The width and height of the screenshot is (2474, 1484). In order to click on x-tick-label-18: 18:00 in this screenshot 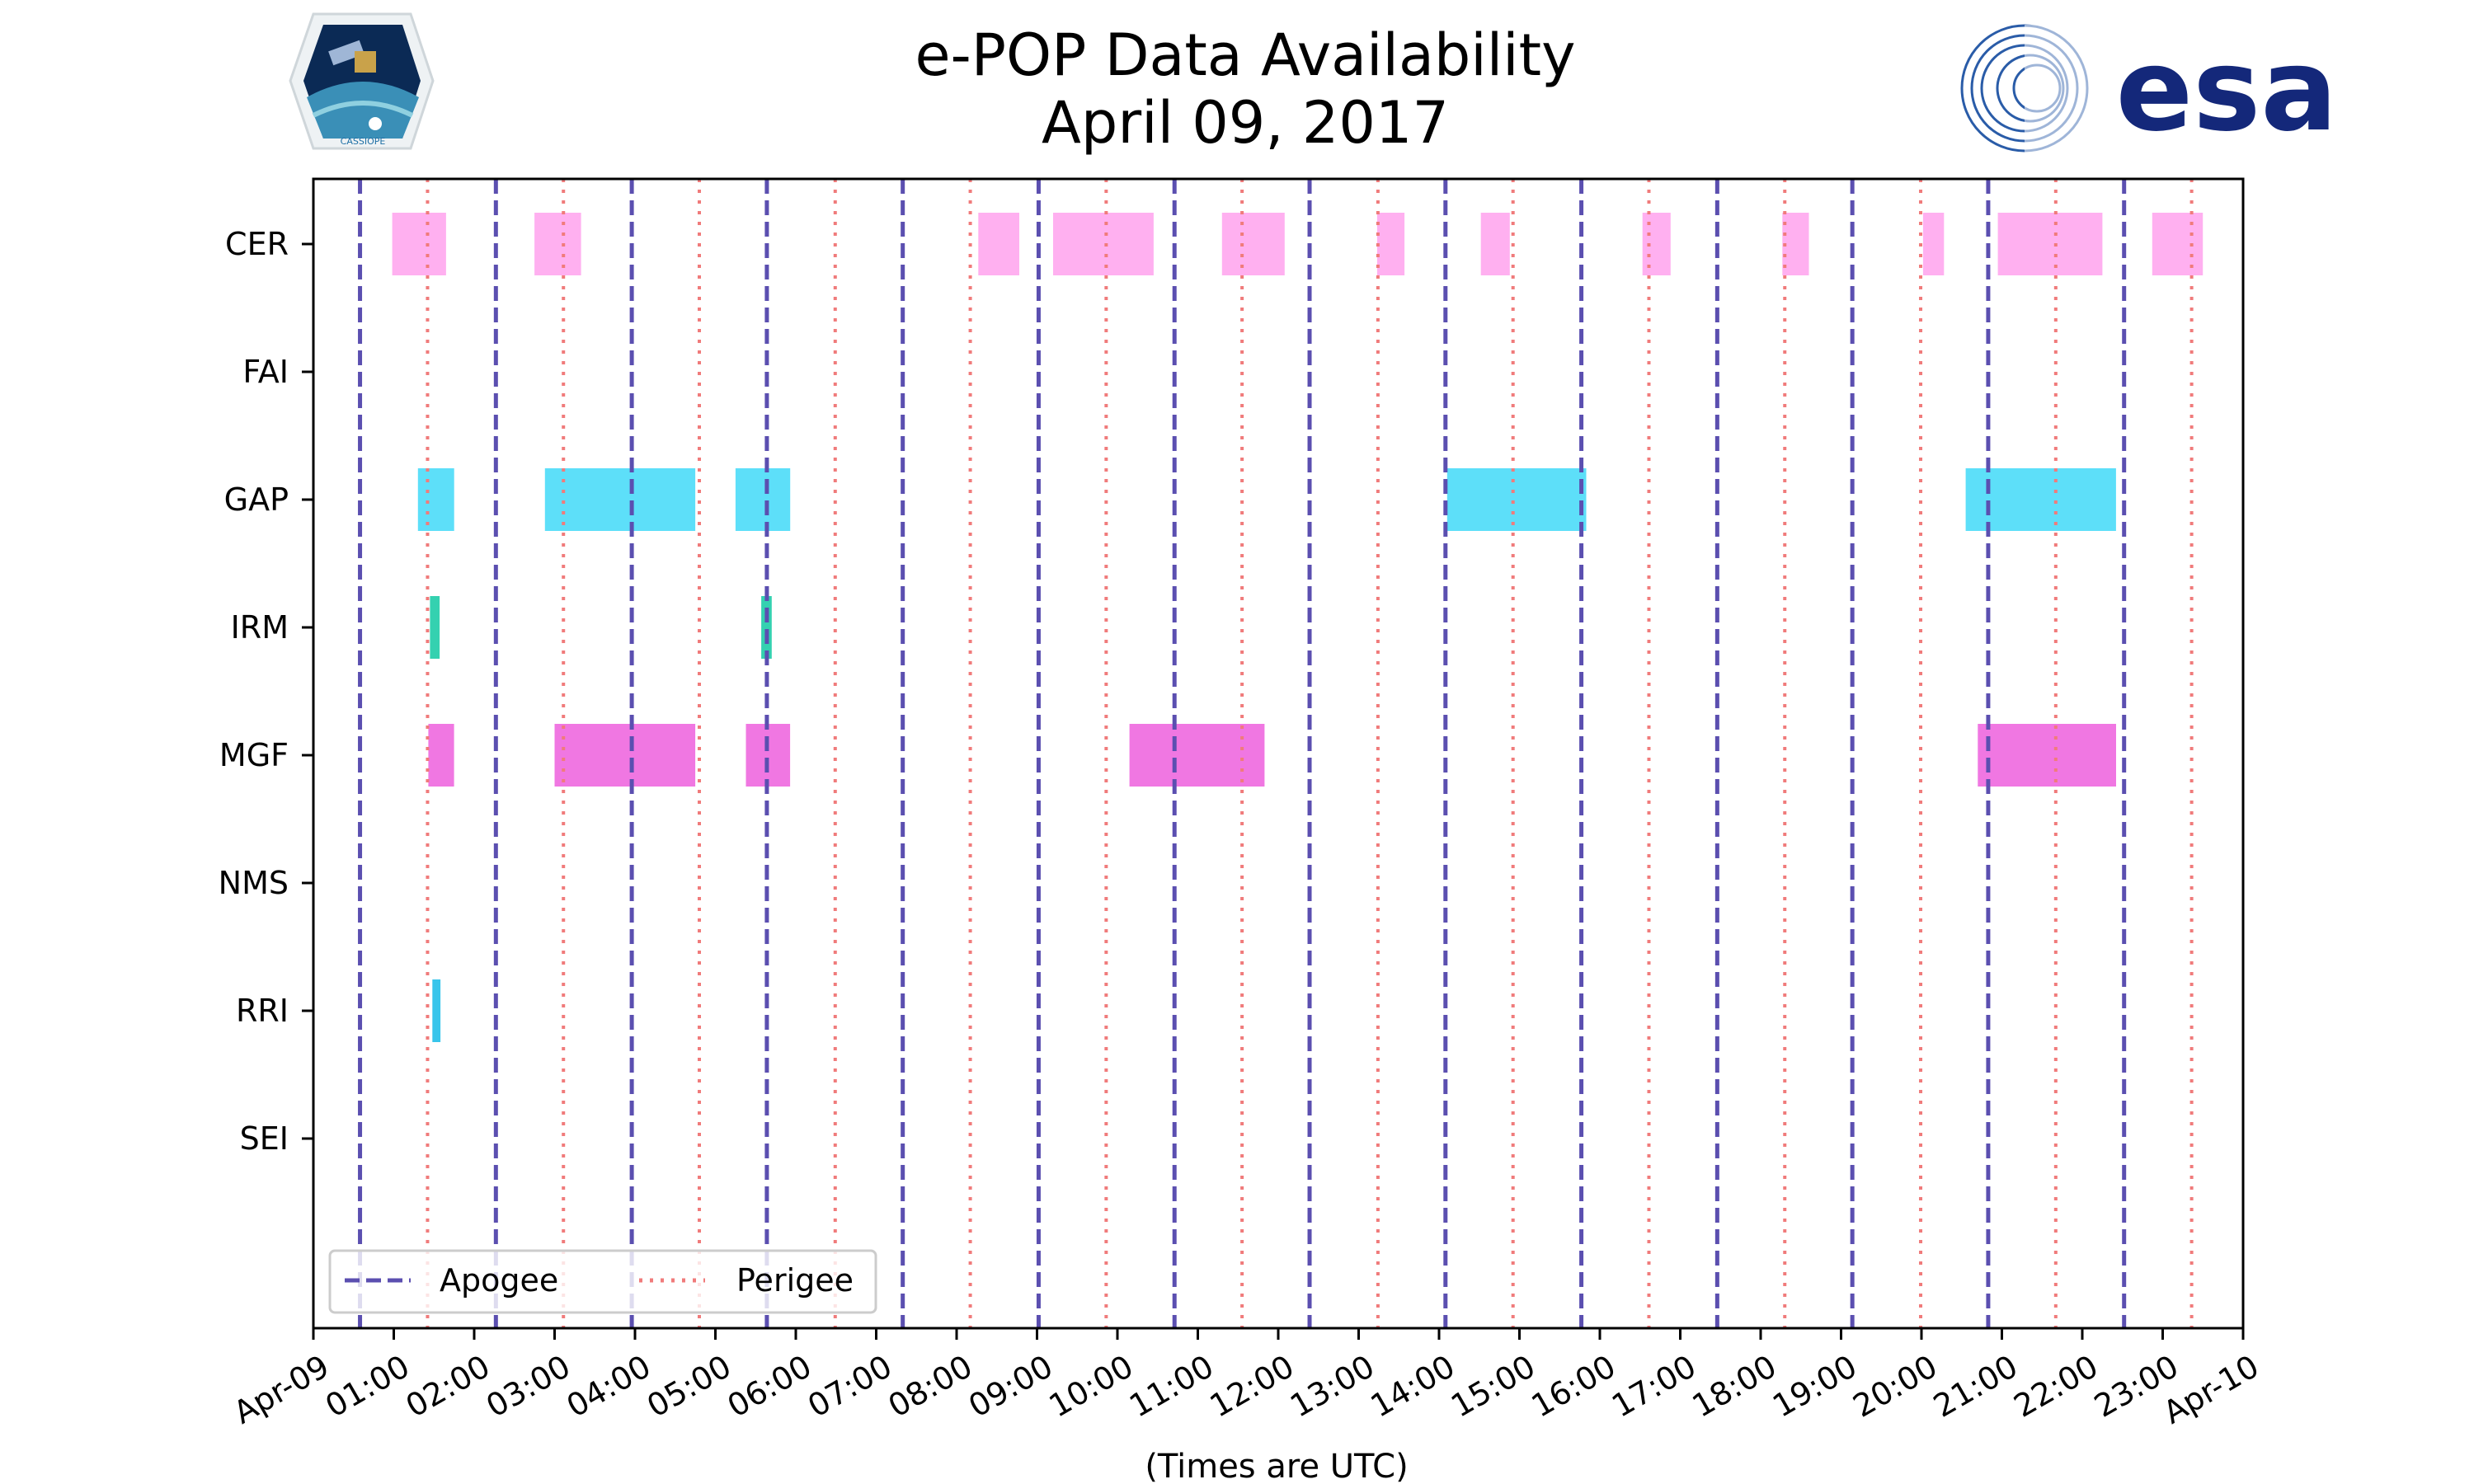, I will do `click(1734, 1386)`.